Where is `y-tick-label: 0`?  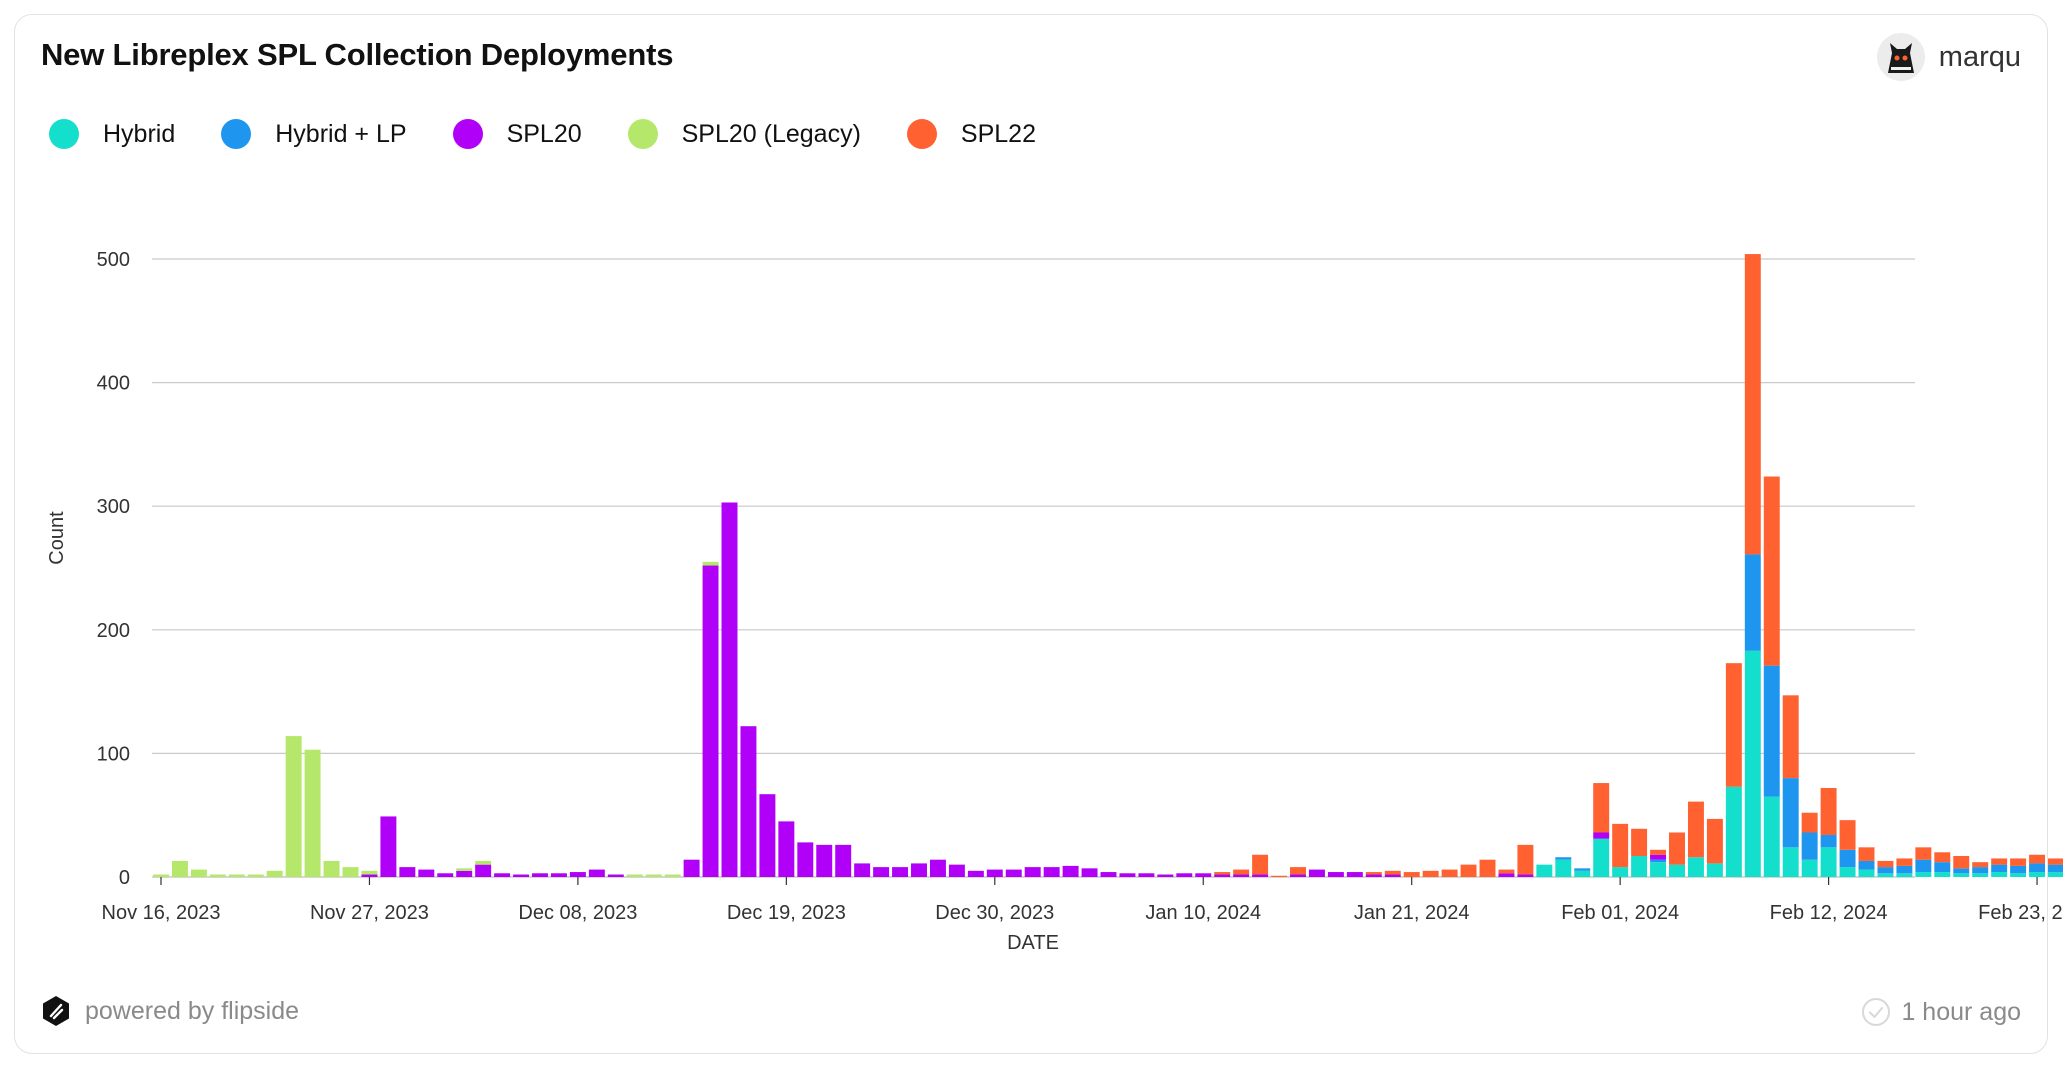
y-tick-label: 0 is located at coordinates (124, 878).